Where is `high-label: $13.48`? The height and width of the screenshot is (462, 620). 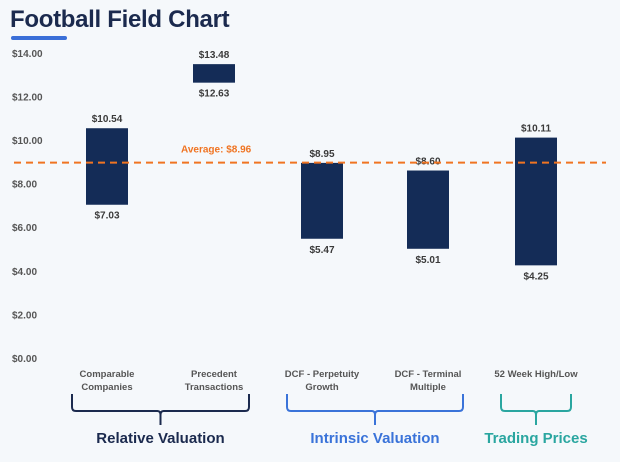
high-label: $13.48 is located at coordinates (214, 55).